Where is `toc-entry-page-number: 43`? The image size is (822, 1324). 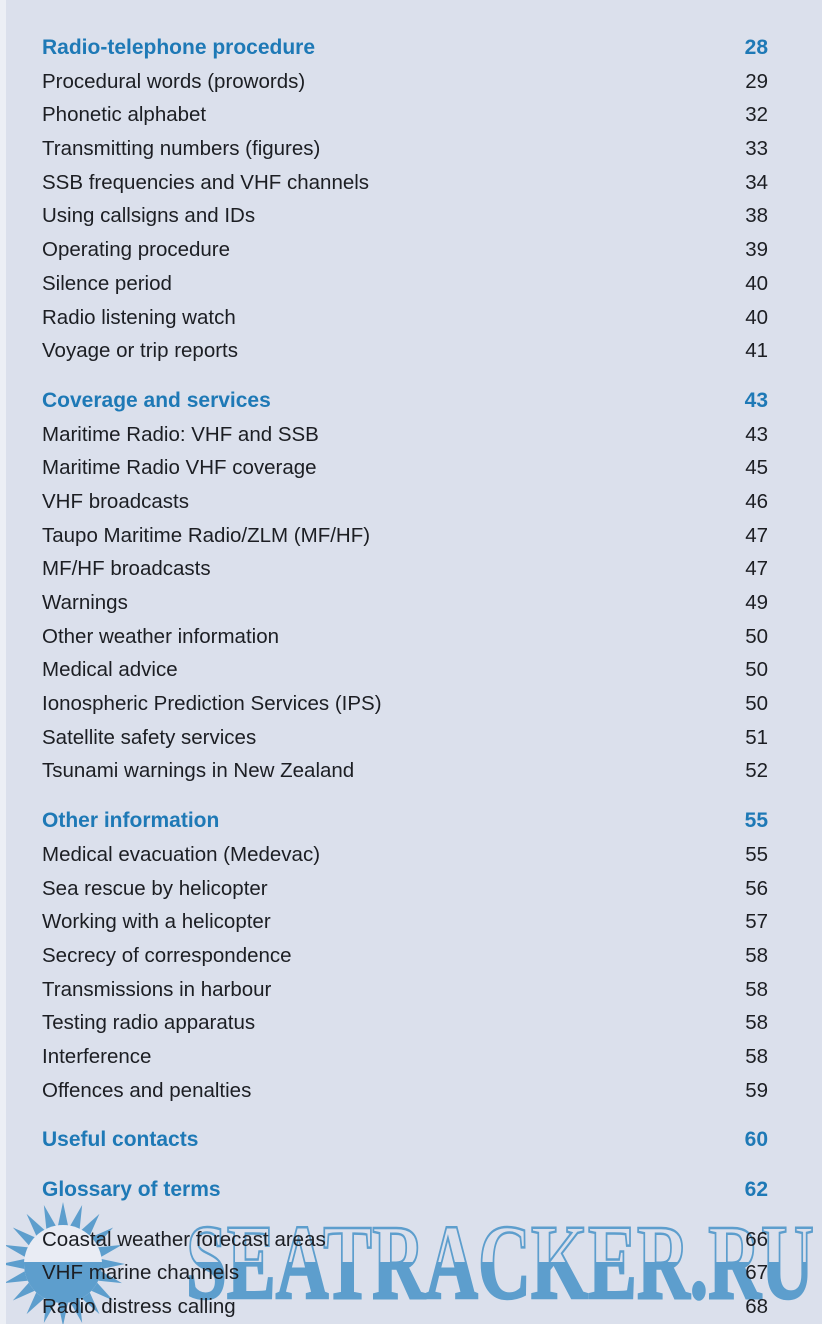 toc-entry-page-number: 43 is located at coordinates (756, 434).